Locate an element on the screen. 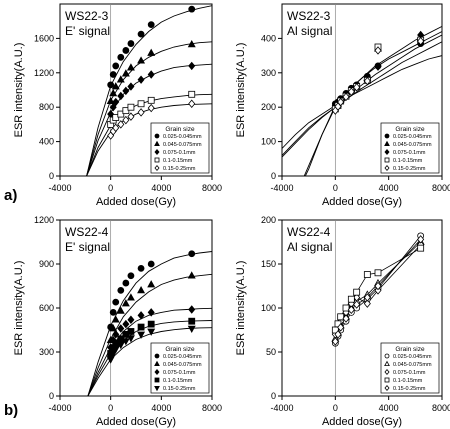 Image resolution: width=450 pixels, height=429 pixels. legend-entry: 0.045-0.075mm is located at coordinates (182, 365).